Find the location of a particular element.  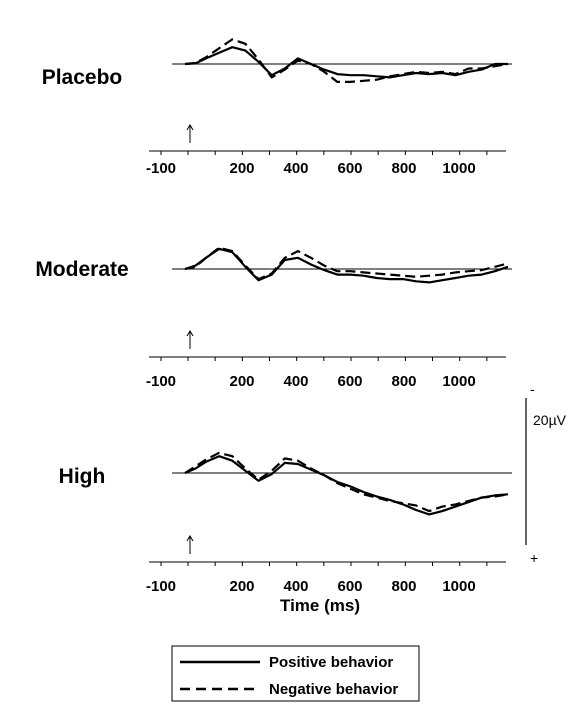

legend: Positive behavior Negative behavior is located at coordinates (295, 673).